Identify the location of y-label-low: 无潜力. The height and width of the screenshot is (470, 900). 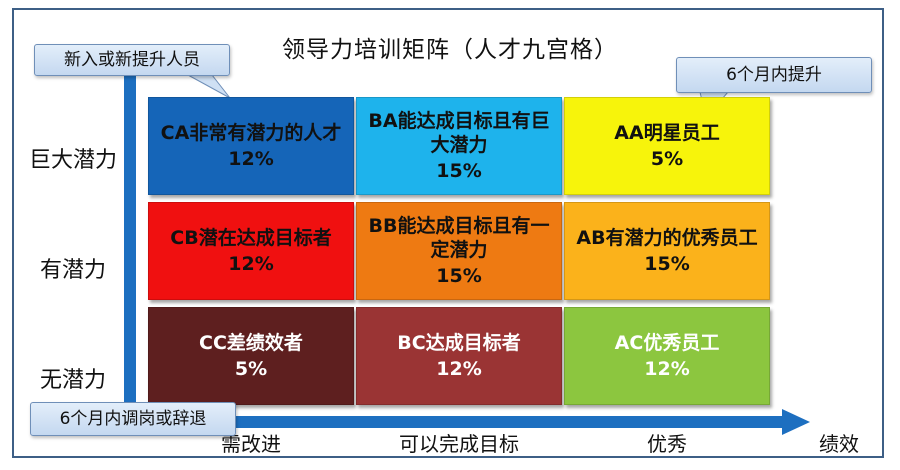
(72, 380).